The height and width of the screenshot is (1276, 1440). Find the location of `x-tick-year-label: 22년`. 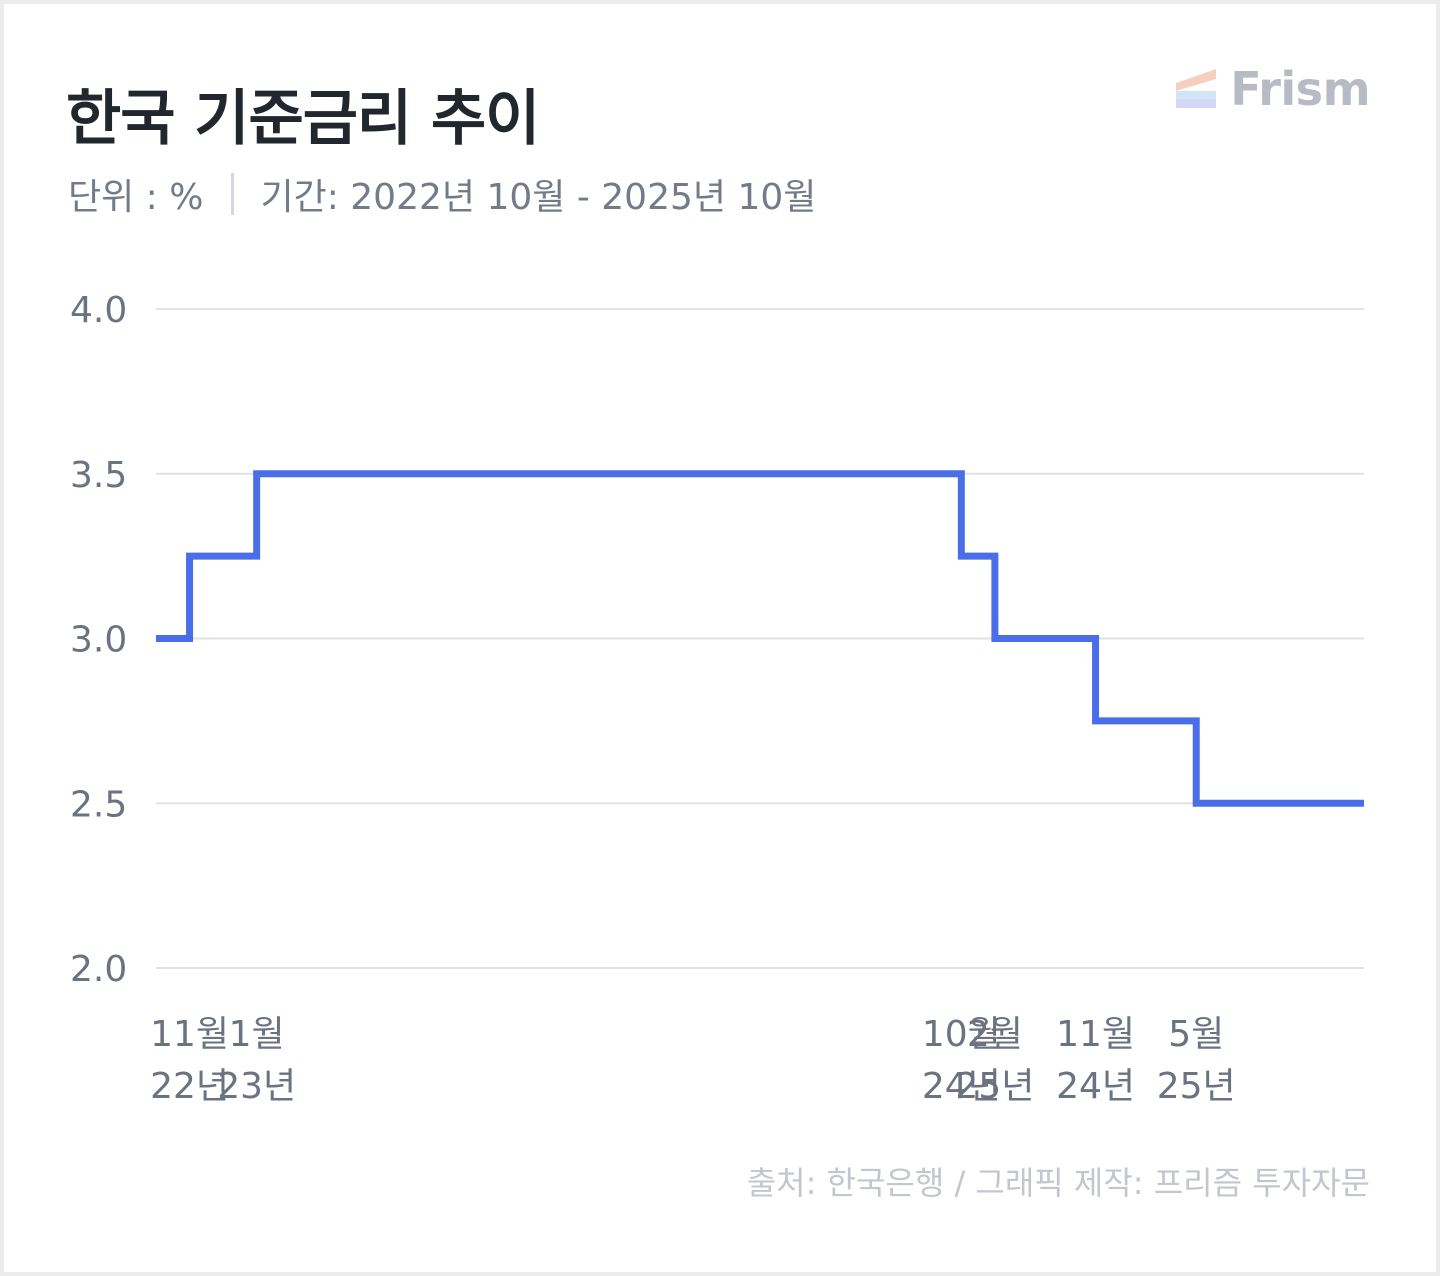

x-tick-year-label: 22년 is located at coordinates (189, 1086).